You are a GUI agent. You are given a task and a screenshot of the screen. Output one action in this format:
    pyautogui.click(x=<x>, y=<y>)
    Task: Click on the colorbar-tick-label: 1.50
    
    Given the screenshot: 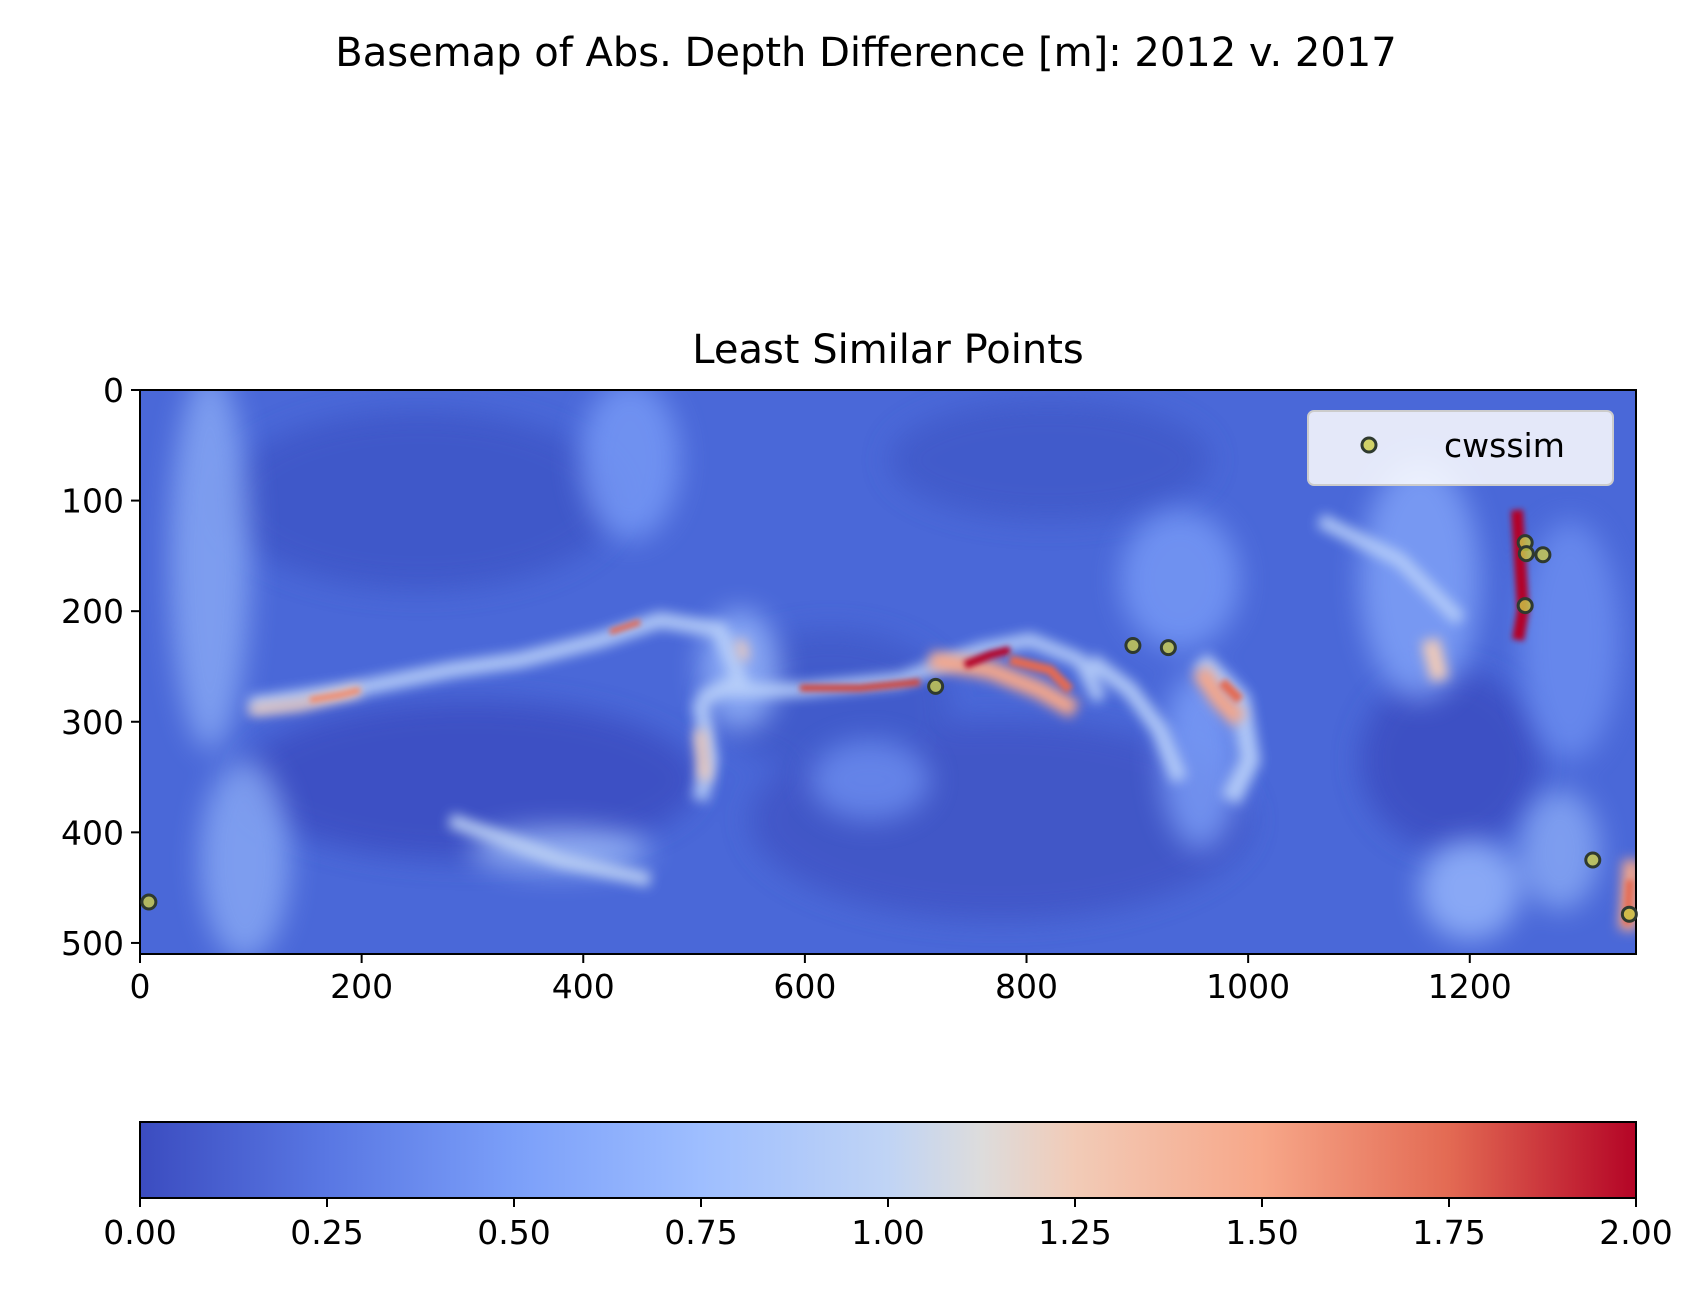 What is the action you would take?
    pyautogui.click(x=1261, y=1232)
    